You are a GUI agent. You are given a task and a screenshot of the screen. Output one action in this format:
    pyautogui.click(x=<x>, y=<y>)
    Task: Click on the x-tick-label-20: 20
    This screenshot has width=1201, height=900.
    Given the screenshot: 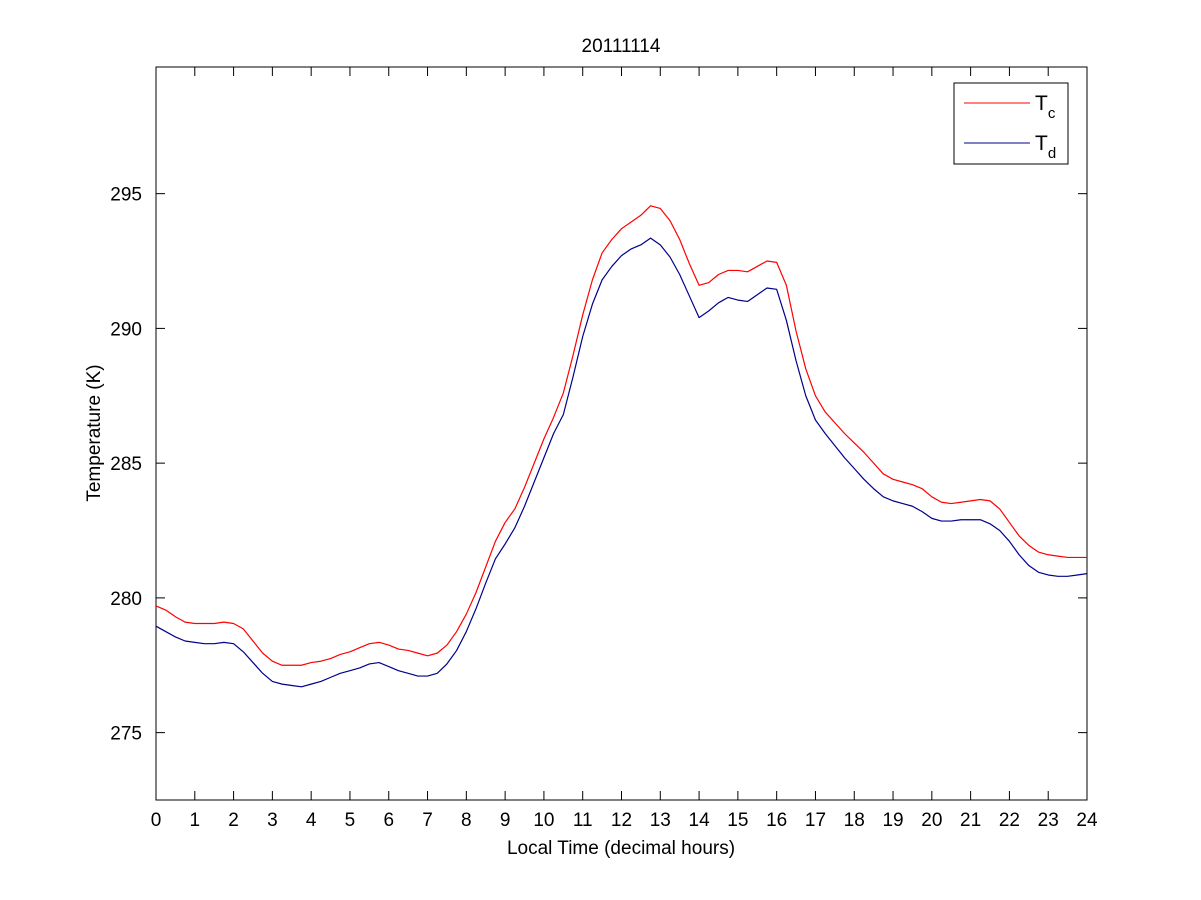 What is the action you would take?
    pyautogui.click(x=931, y=820)
    